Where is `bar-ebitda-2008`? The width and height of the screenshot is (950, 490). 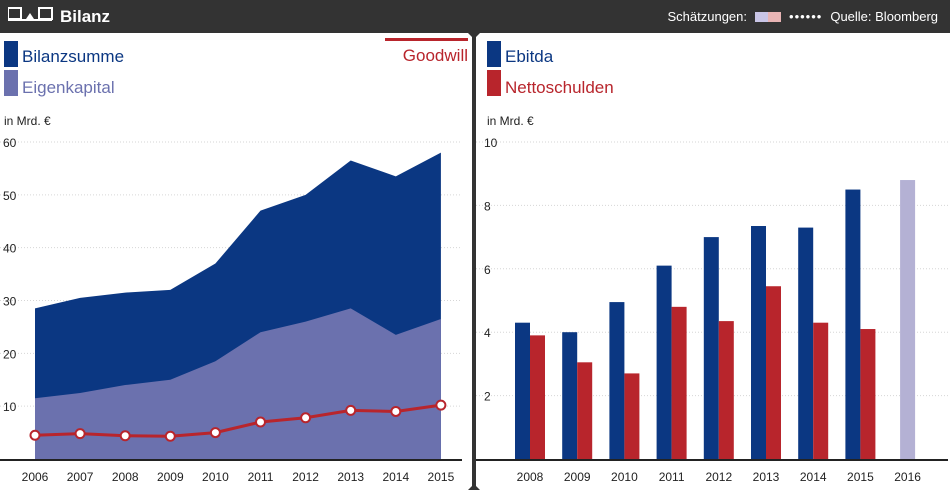
bar-ebitda-2008 is located at coordinates (522, 390).